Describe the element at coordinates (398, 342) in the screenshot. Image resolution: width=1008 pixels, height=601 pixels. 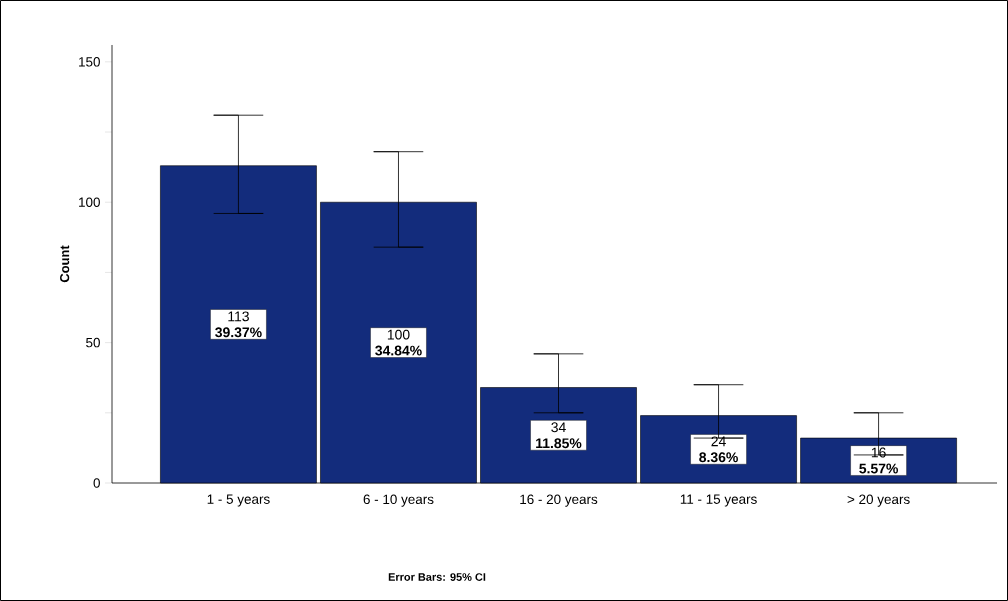
I see `data-label: 100 34.84%` at that location.